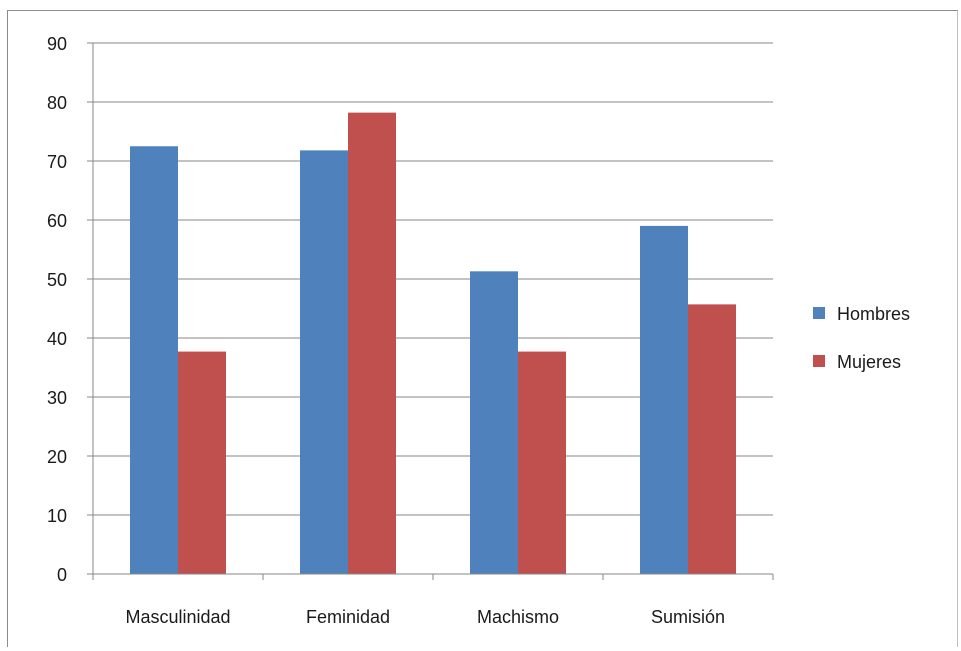  Describe the element at coordinates (177, 617) in the screenshot. I see `x-tick-label: Masculinidad` at that location.